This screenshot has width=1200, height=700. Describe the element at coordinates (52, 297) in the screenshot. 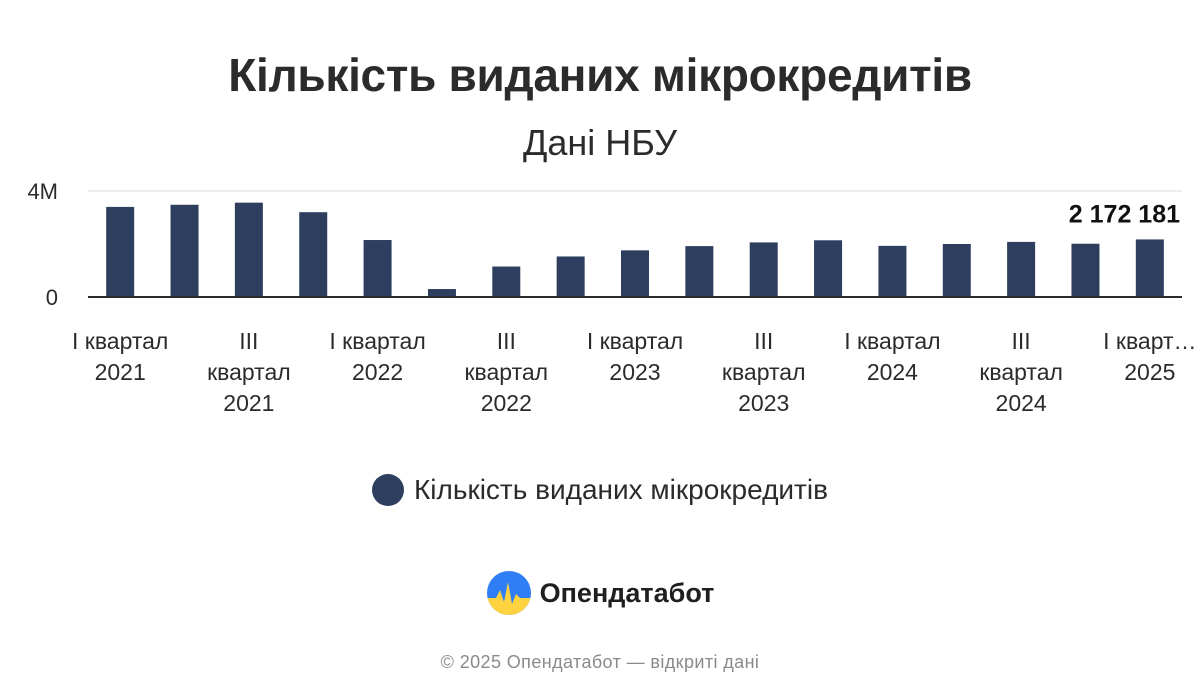

I see `y-tick-label: 0` at that location.